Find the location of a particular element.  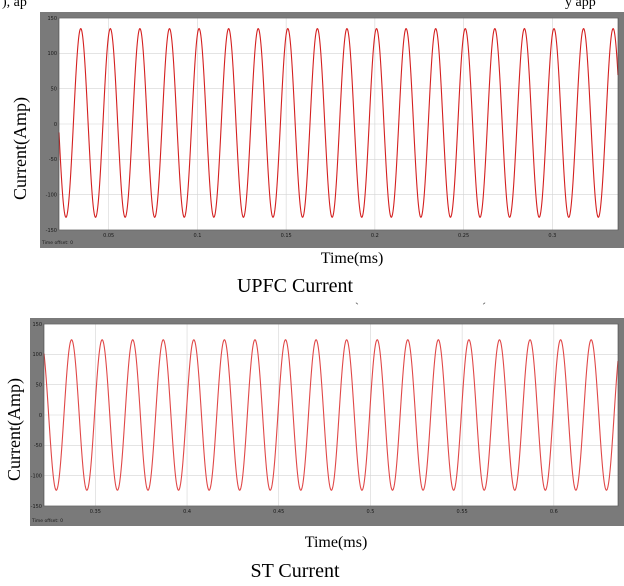

x-tick-label: 0.05 is located at coordinates (108, 236).